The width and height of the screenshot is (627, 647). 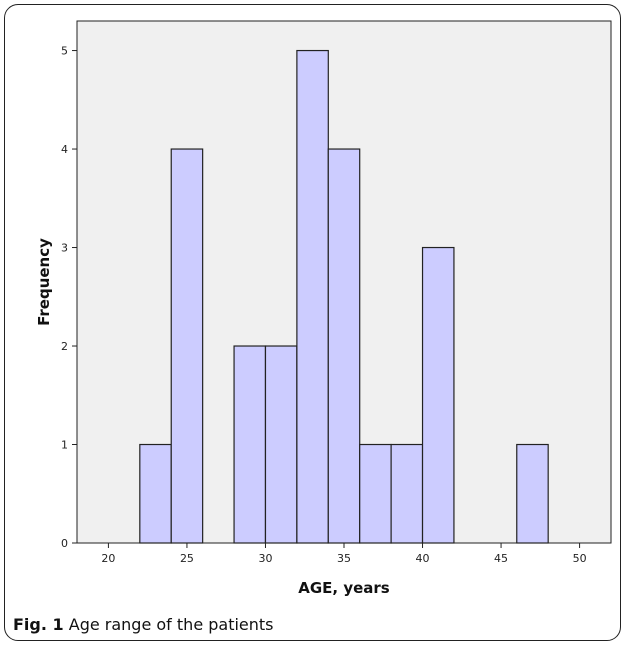 I want to click on x-tick-label: 25, so click(x=187, y=558).